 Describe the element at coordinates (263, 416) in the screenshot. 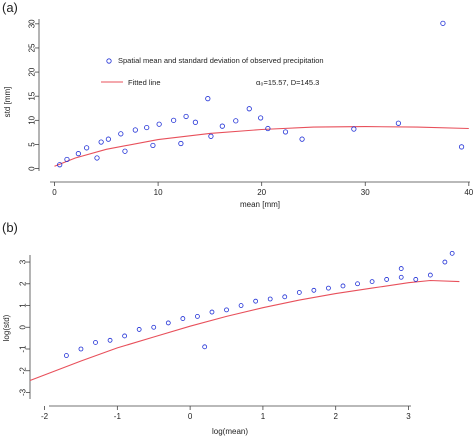

I see `x-tick-label: 1` at that location.